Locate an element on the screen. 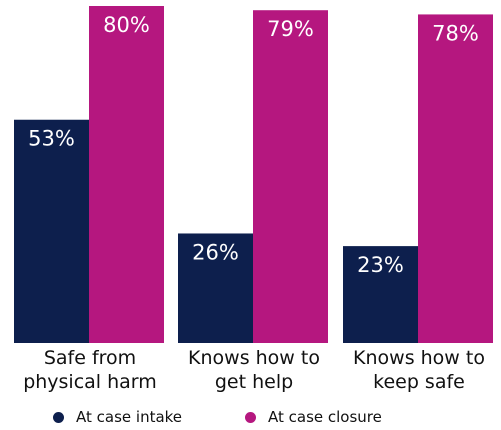 Image resolution: width=501 pixels, height=430 pixels. legend-label: At case closure is located at coordinates (325, 417).